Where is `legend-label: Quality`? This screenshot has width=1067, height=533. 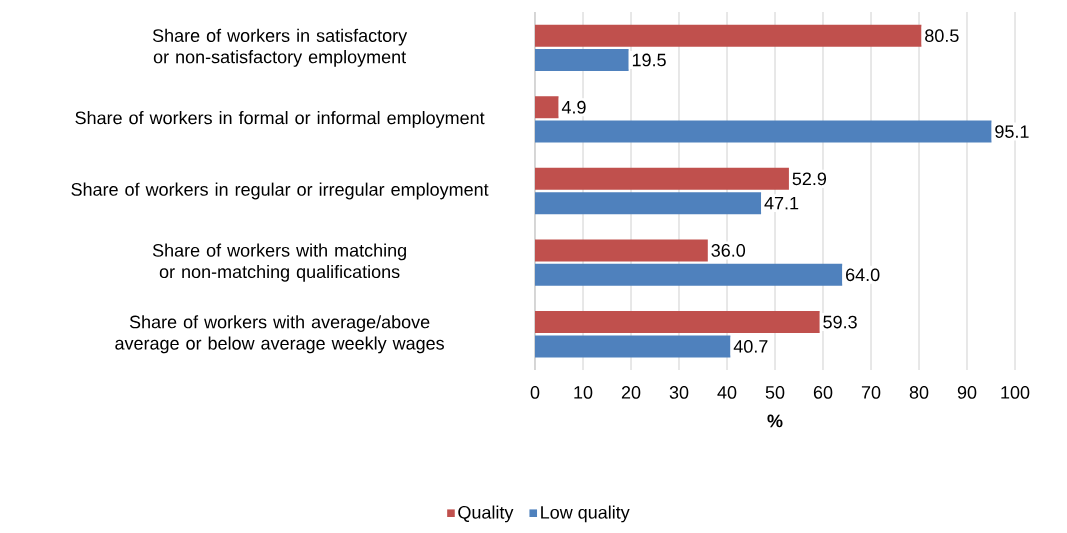
legend-label: Quality is located at coordinates (486, 514).